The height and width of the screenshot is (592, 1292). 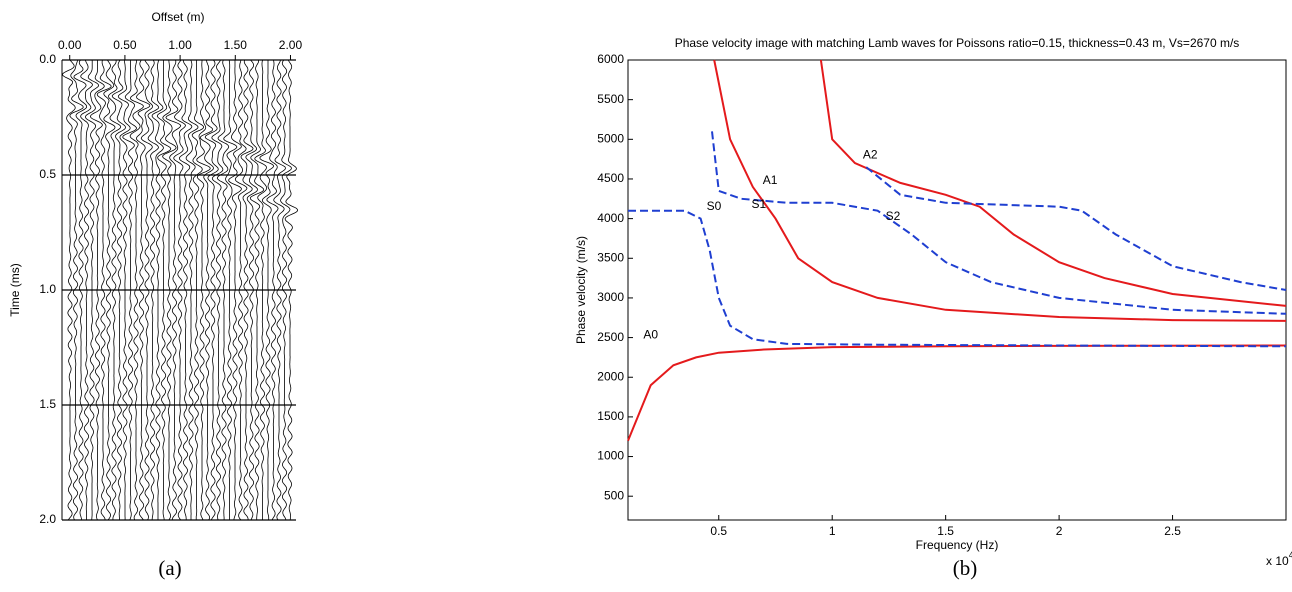 What do you see at coordinates (610, 99) in the screenshot?
I see `y-tick-label: 5500` at bounding box center [610, 99].